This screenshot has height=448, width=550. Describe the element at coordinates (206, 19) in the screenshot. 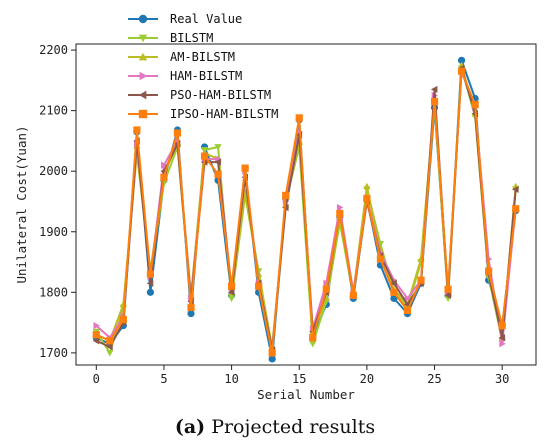

I see `legend-label: Real Value` at that location.